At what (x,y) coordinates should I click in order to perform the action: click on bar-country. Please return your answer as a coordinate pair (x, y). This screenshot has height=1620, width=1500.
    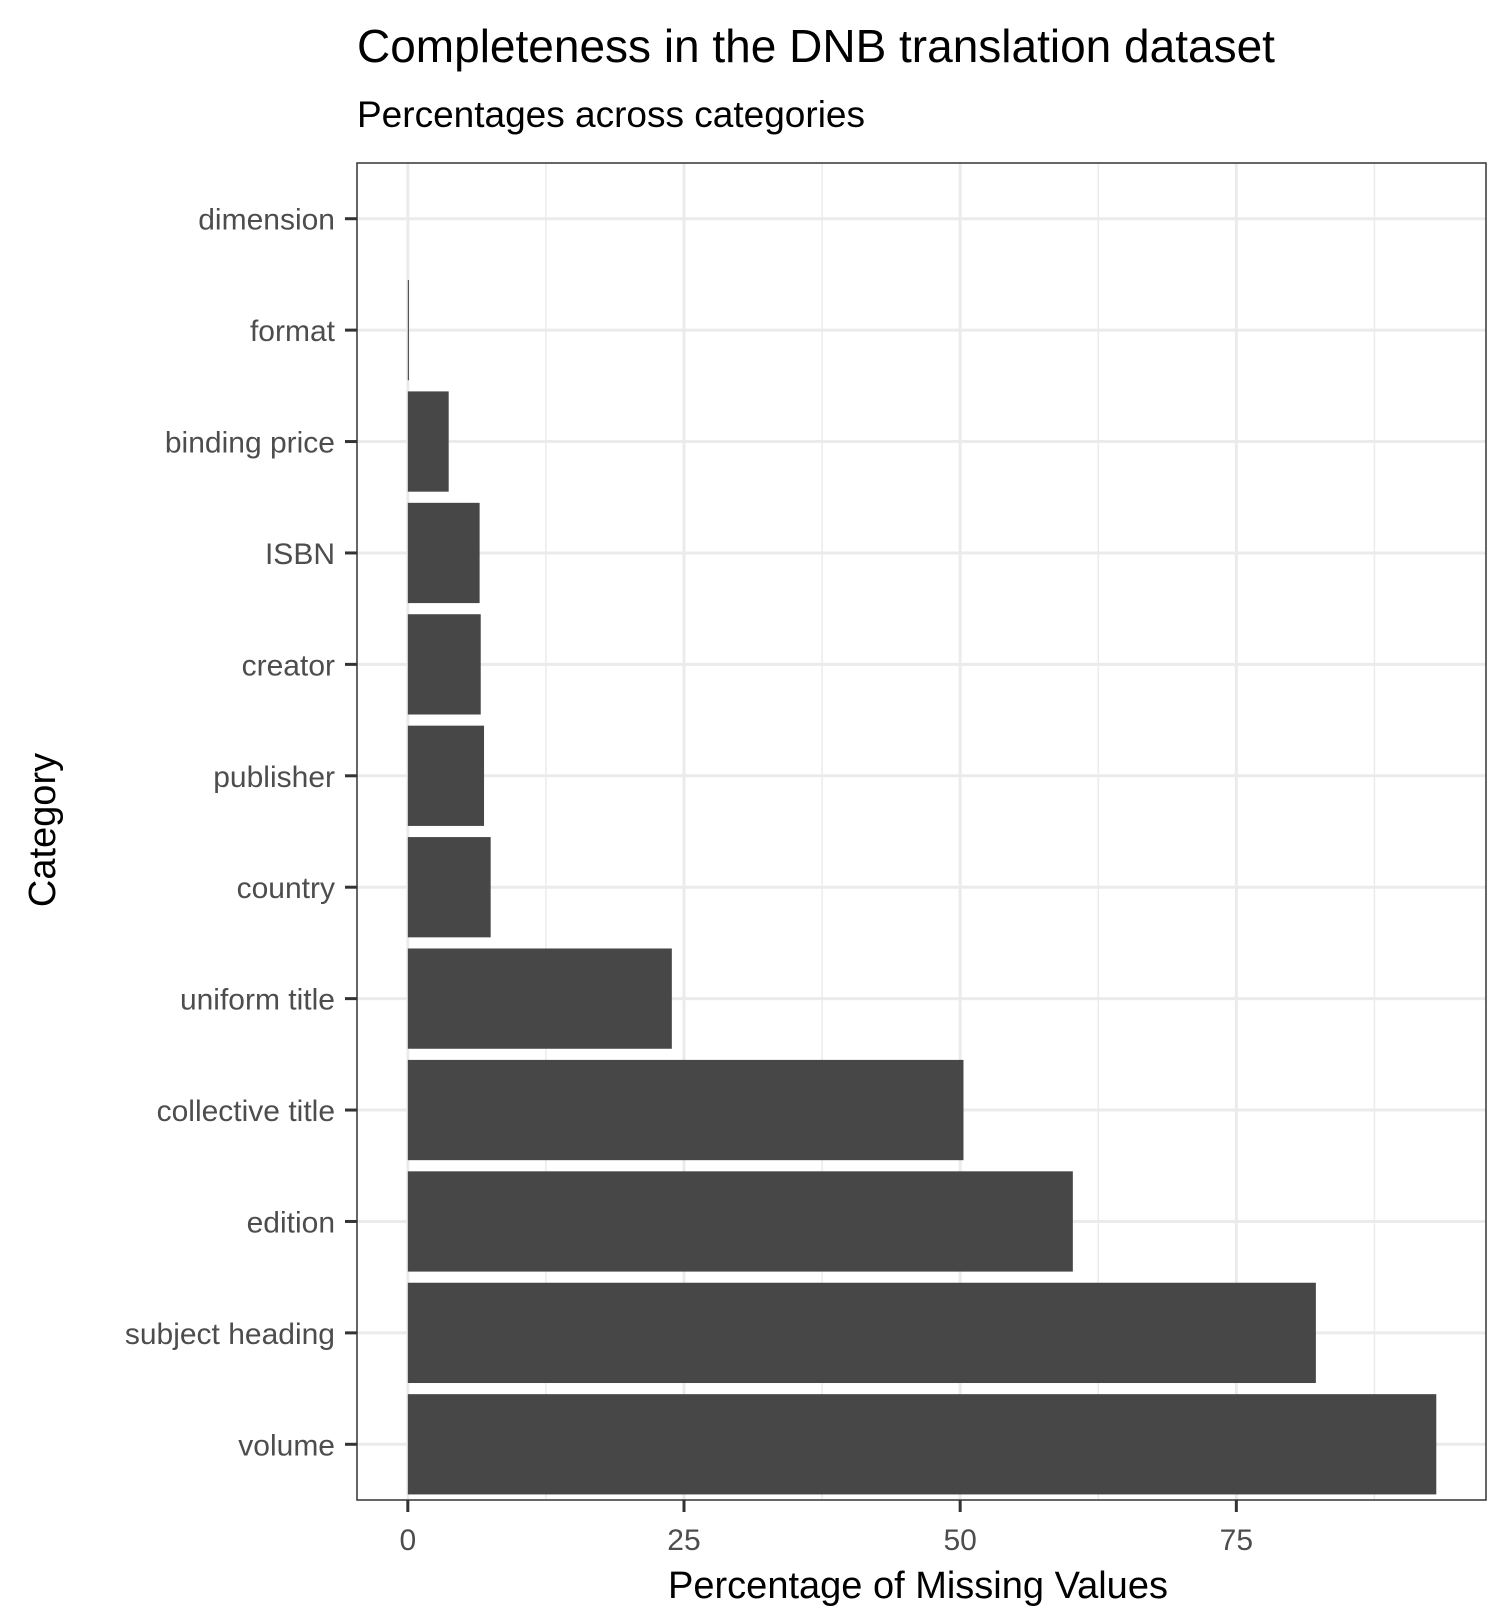
    Looking at the image, I should click on (449, 887).